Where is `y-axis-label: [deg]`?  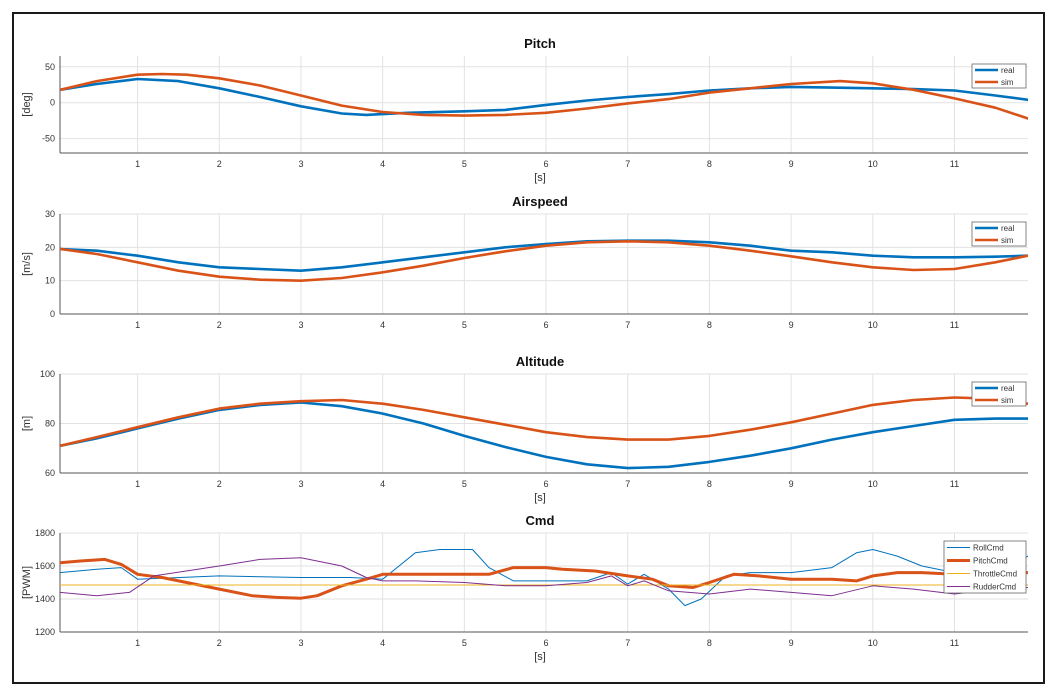
y-axis-label: [deg] is located at coordinates (27, 104).